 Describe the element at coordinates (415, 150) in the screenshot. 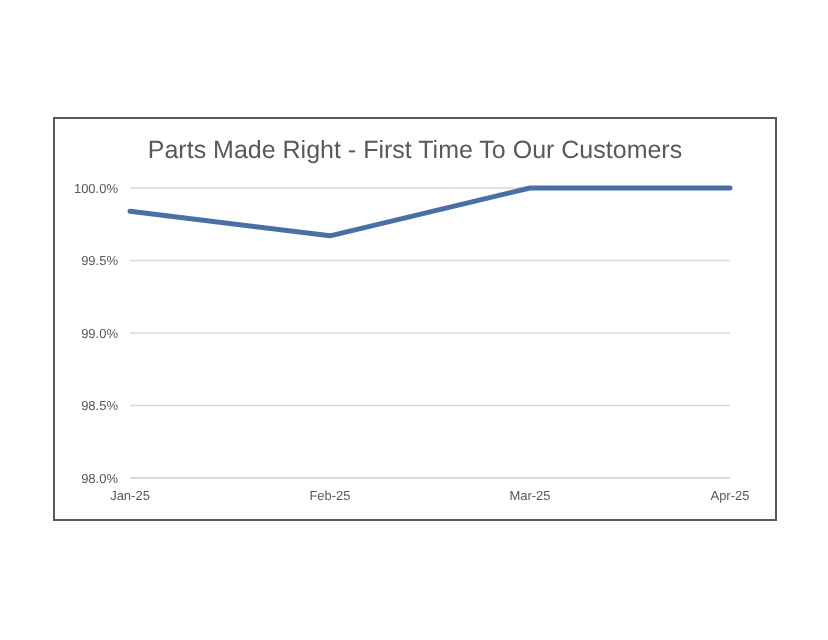

I see `chart-title: Parts Made Right - First Time To Our Customers` at that location.